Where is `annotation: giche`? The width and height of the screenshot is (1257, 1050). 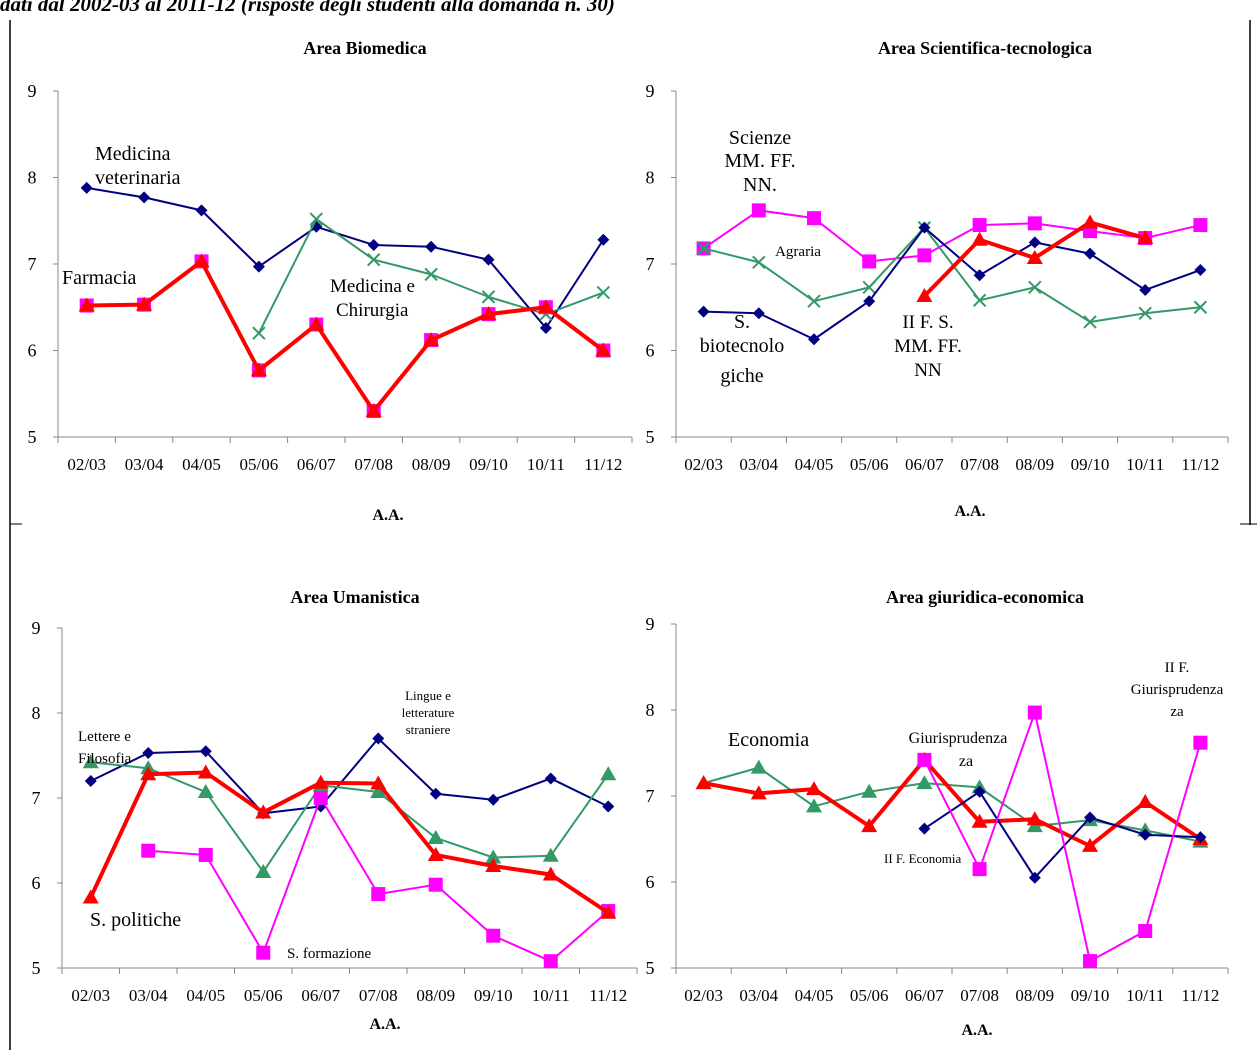
annotation: giche is located at coordinates (741, 376).